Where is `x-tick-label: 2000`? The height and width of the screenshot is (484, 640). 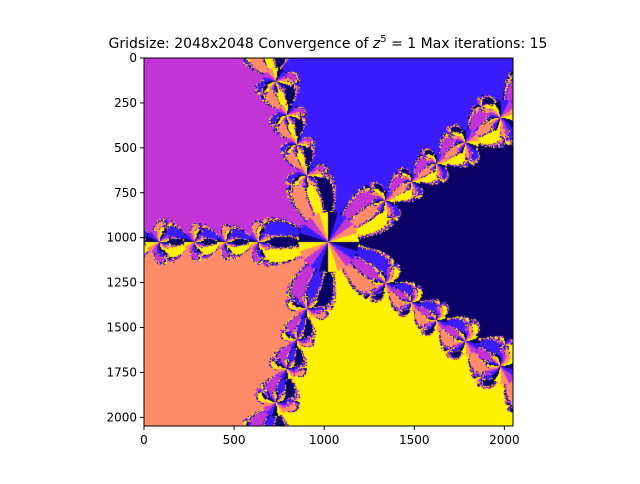 x-tick-label: 2000 is located at coordinates (504, 440).